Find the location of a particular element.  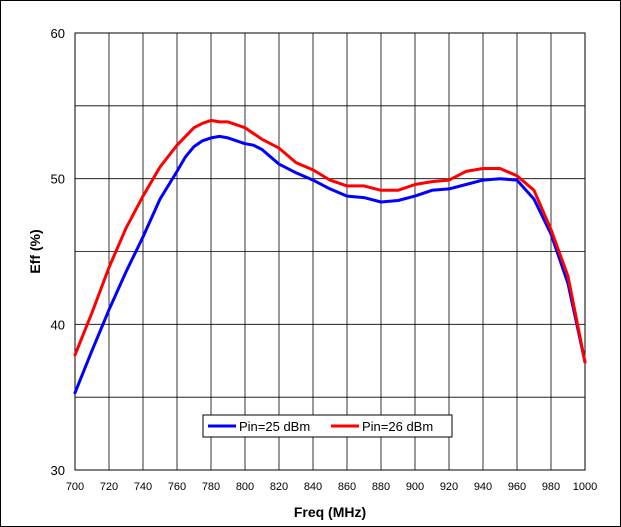

x-tick-label: 780 is located at coordinates (211, 487).